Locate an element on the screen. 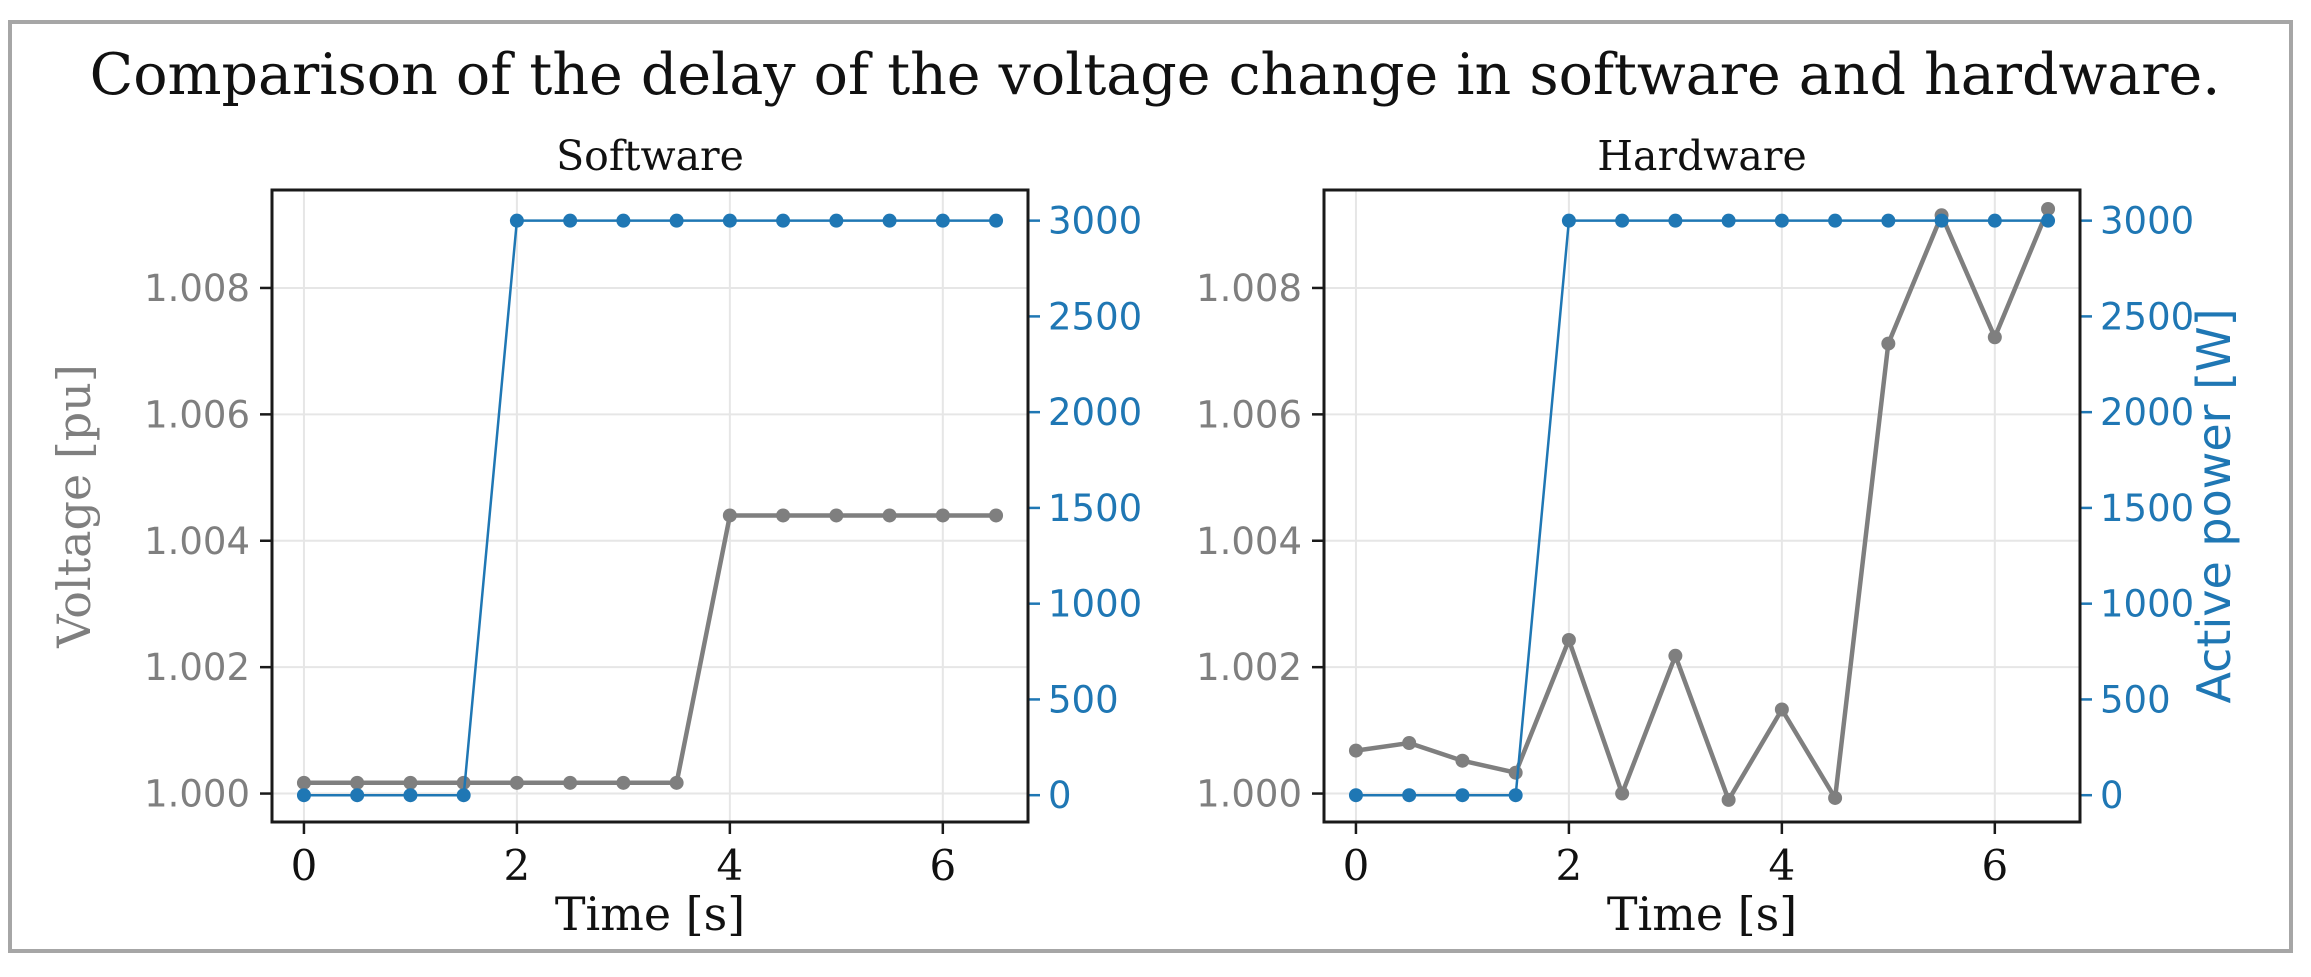  panel-title: Hardware is located at coordinates (1701, 156).